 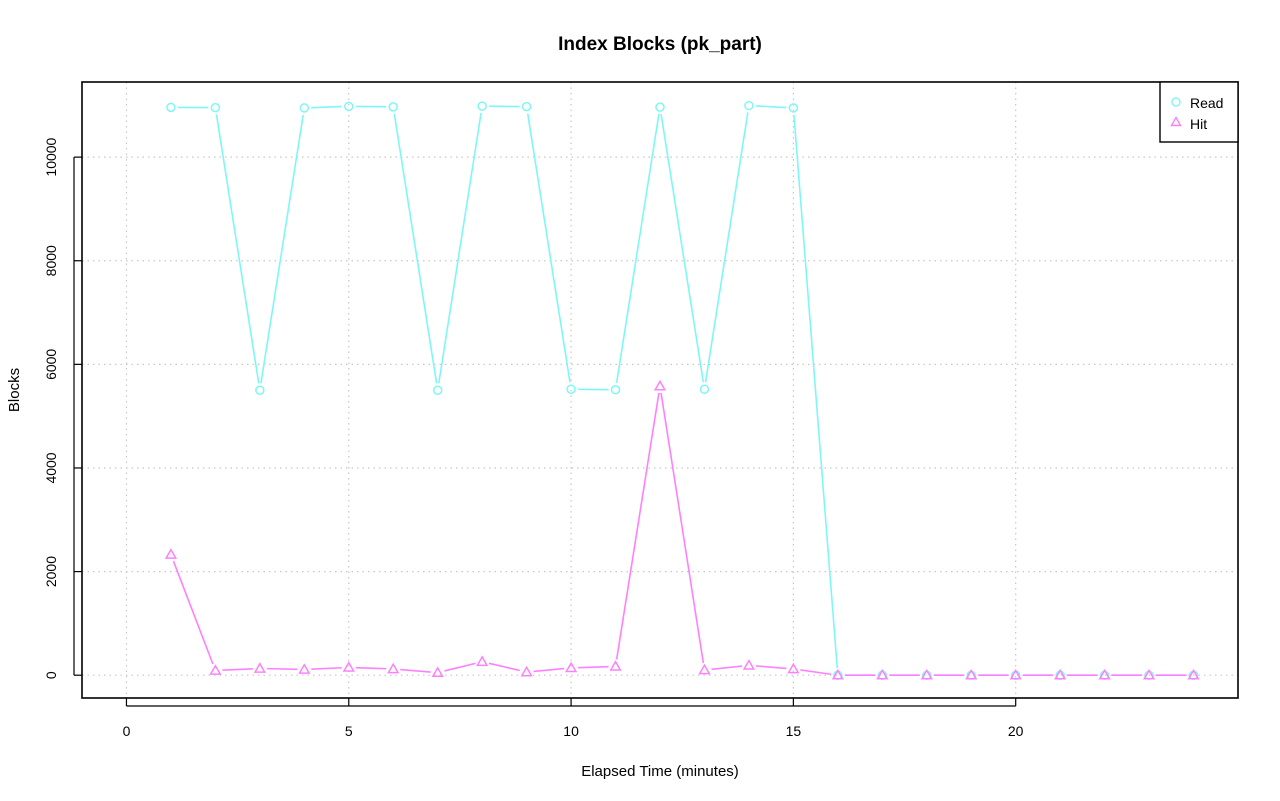 I want to click on x-tick-label: 10, so click(x=571, y=731).